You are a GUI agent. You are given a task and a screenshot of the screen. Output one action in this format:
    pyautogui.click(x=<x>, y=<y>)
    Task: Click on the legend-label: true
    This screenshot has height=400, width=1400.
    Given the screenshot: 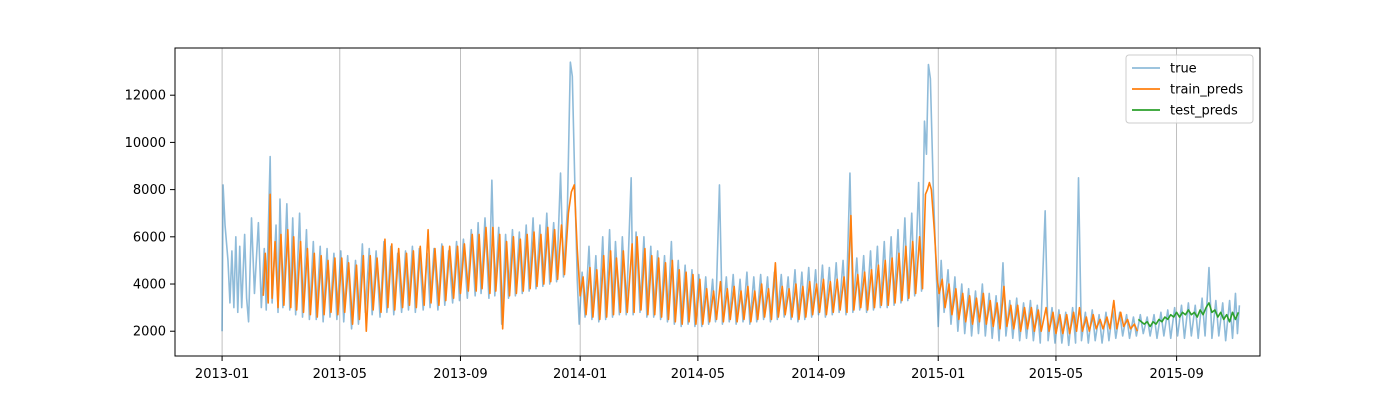 What is the action you would take?
    pyautogui.click(x=1183, y=69)
    